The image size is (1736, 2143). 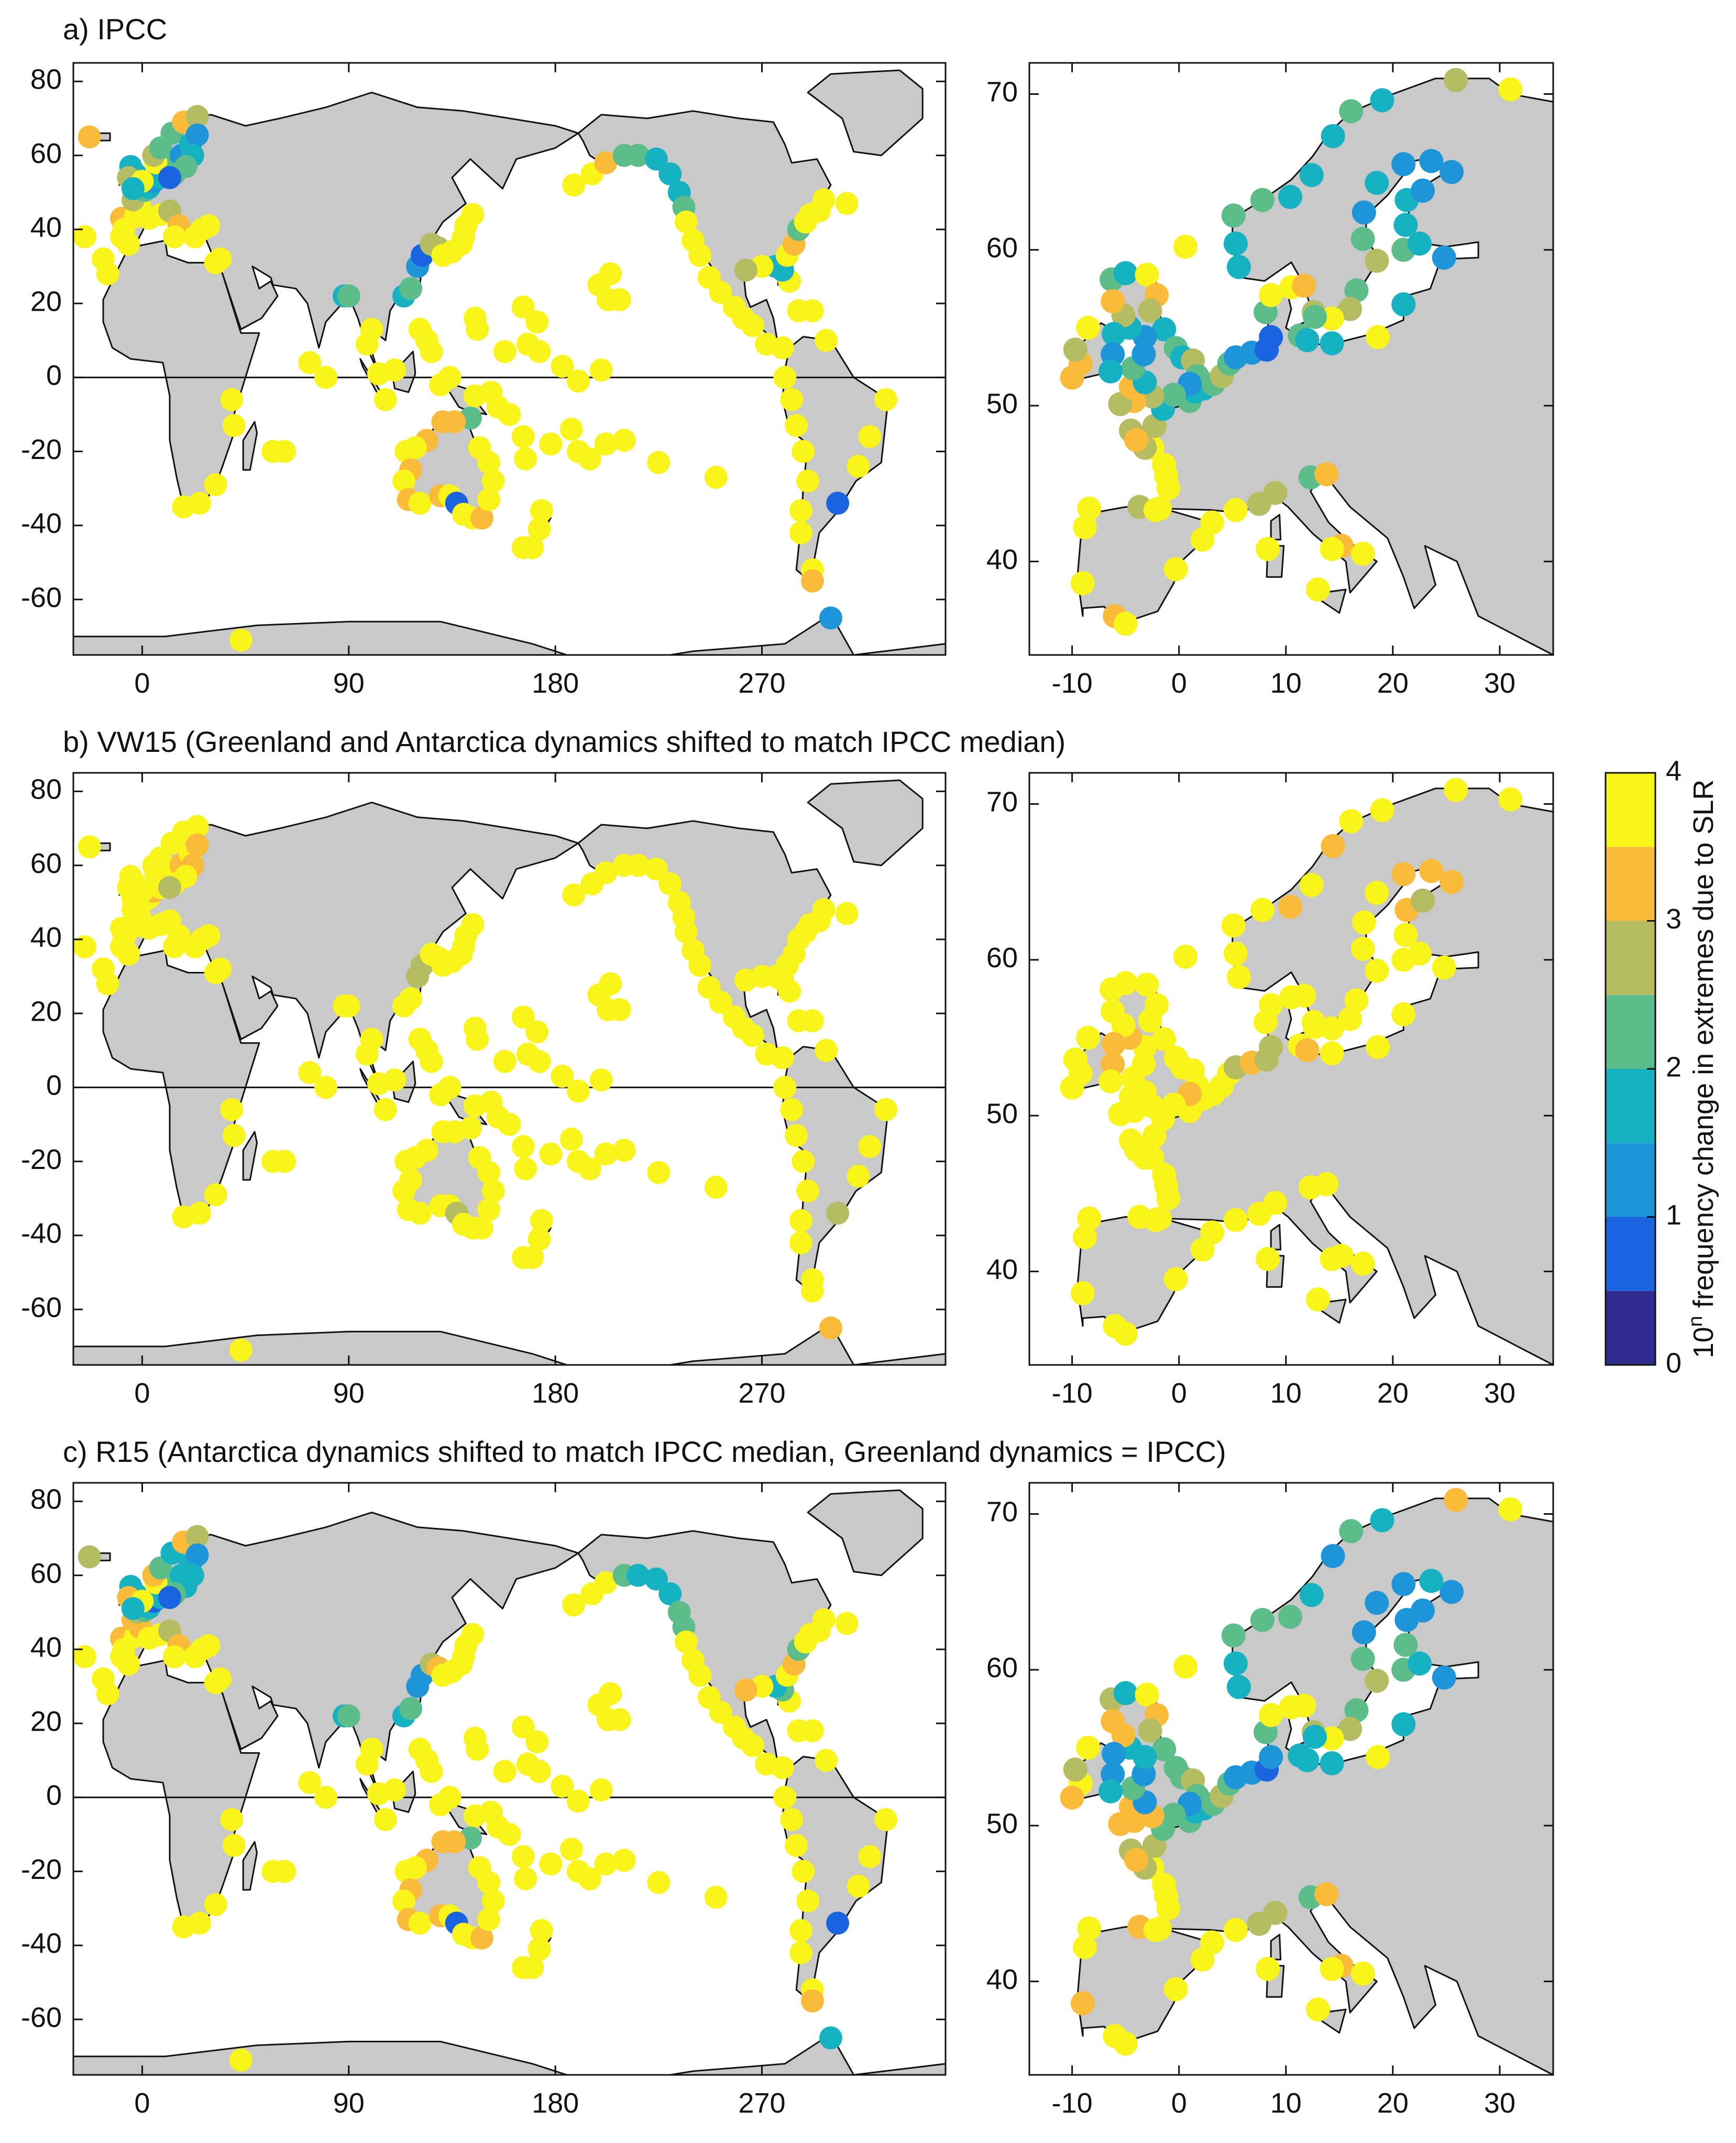 I want to click on y-tick-label: -60, so click(x=41, y=2017).